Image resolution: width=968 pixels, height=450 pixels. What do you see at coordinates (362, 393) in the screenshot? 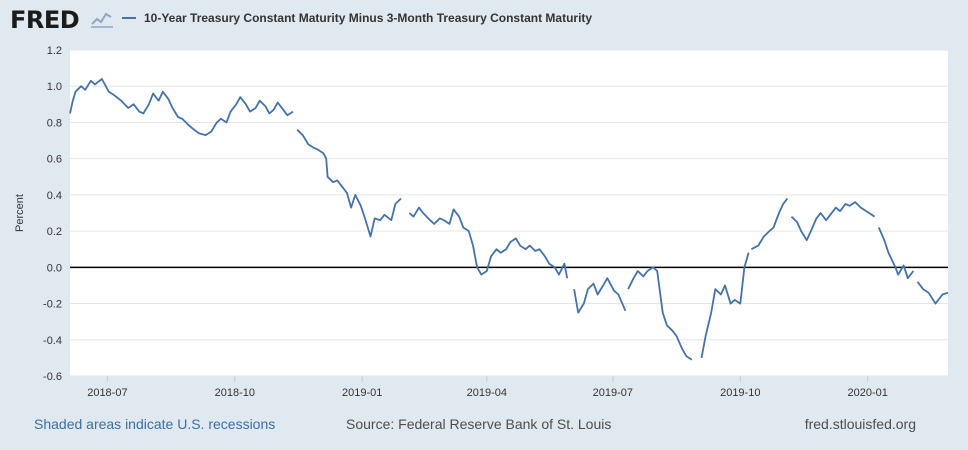
I see `x-tick-label: 2019-01` at bounding box center [362, 393].